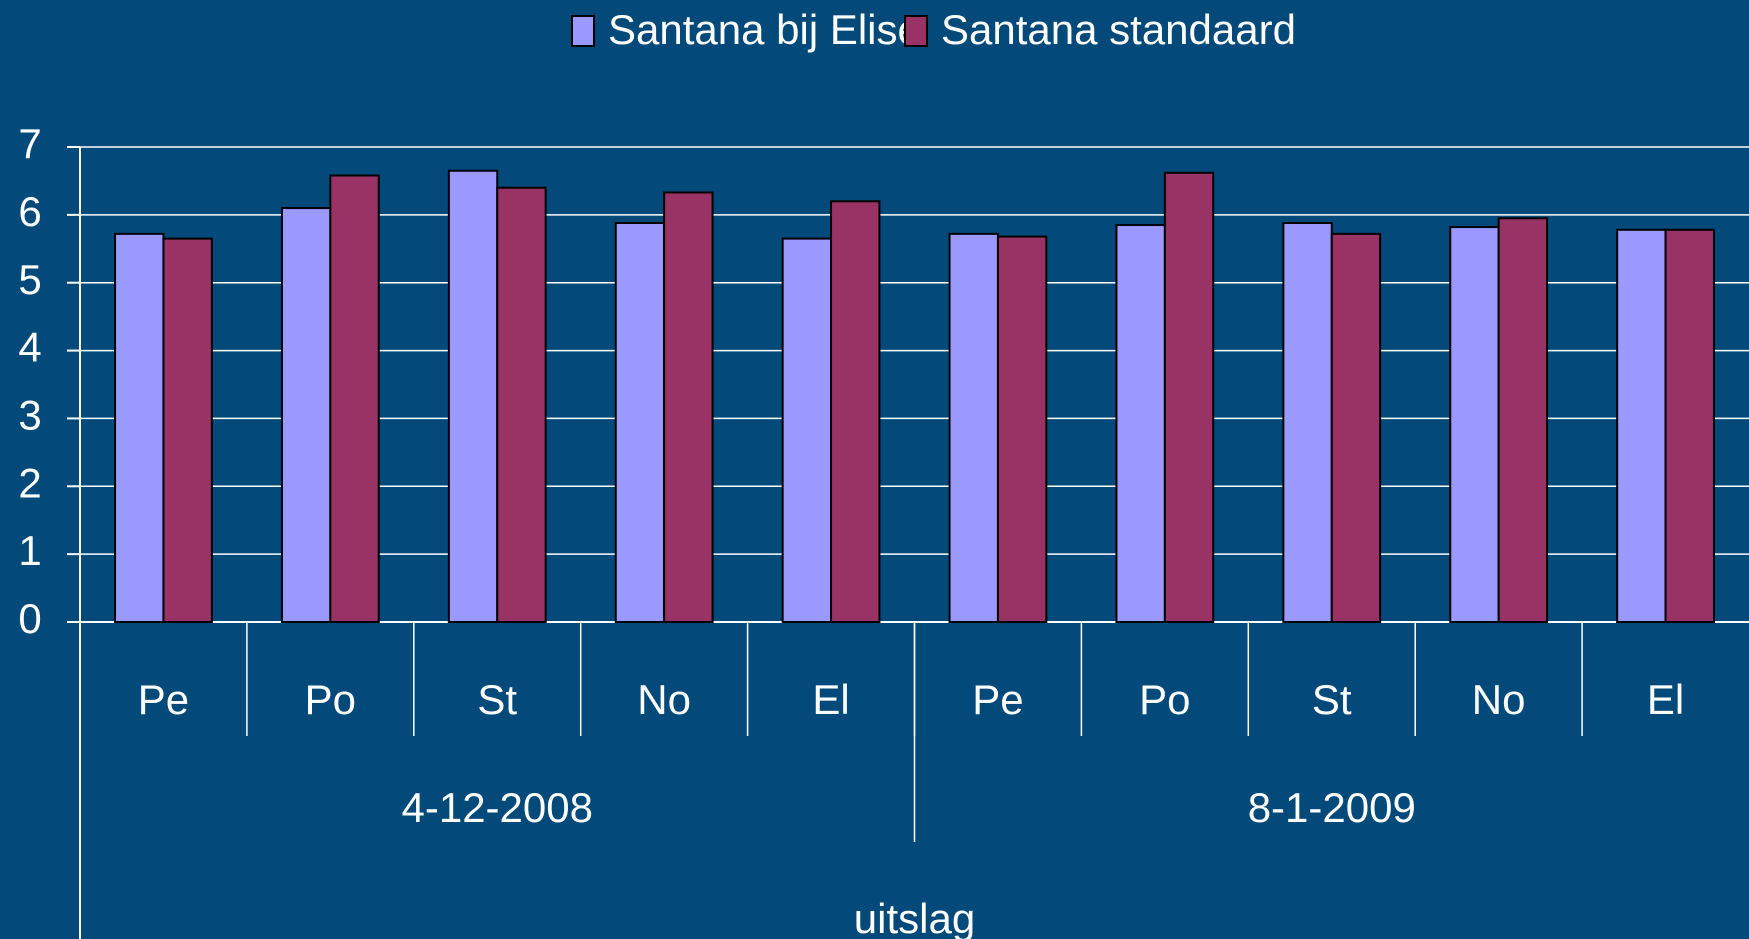 The height and width of the screenshot is (939, 1749). What do you see at coordinates (29, 279) in the screenshot?
I see `y-tick-label: 5` at bounding box center [29, 279].